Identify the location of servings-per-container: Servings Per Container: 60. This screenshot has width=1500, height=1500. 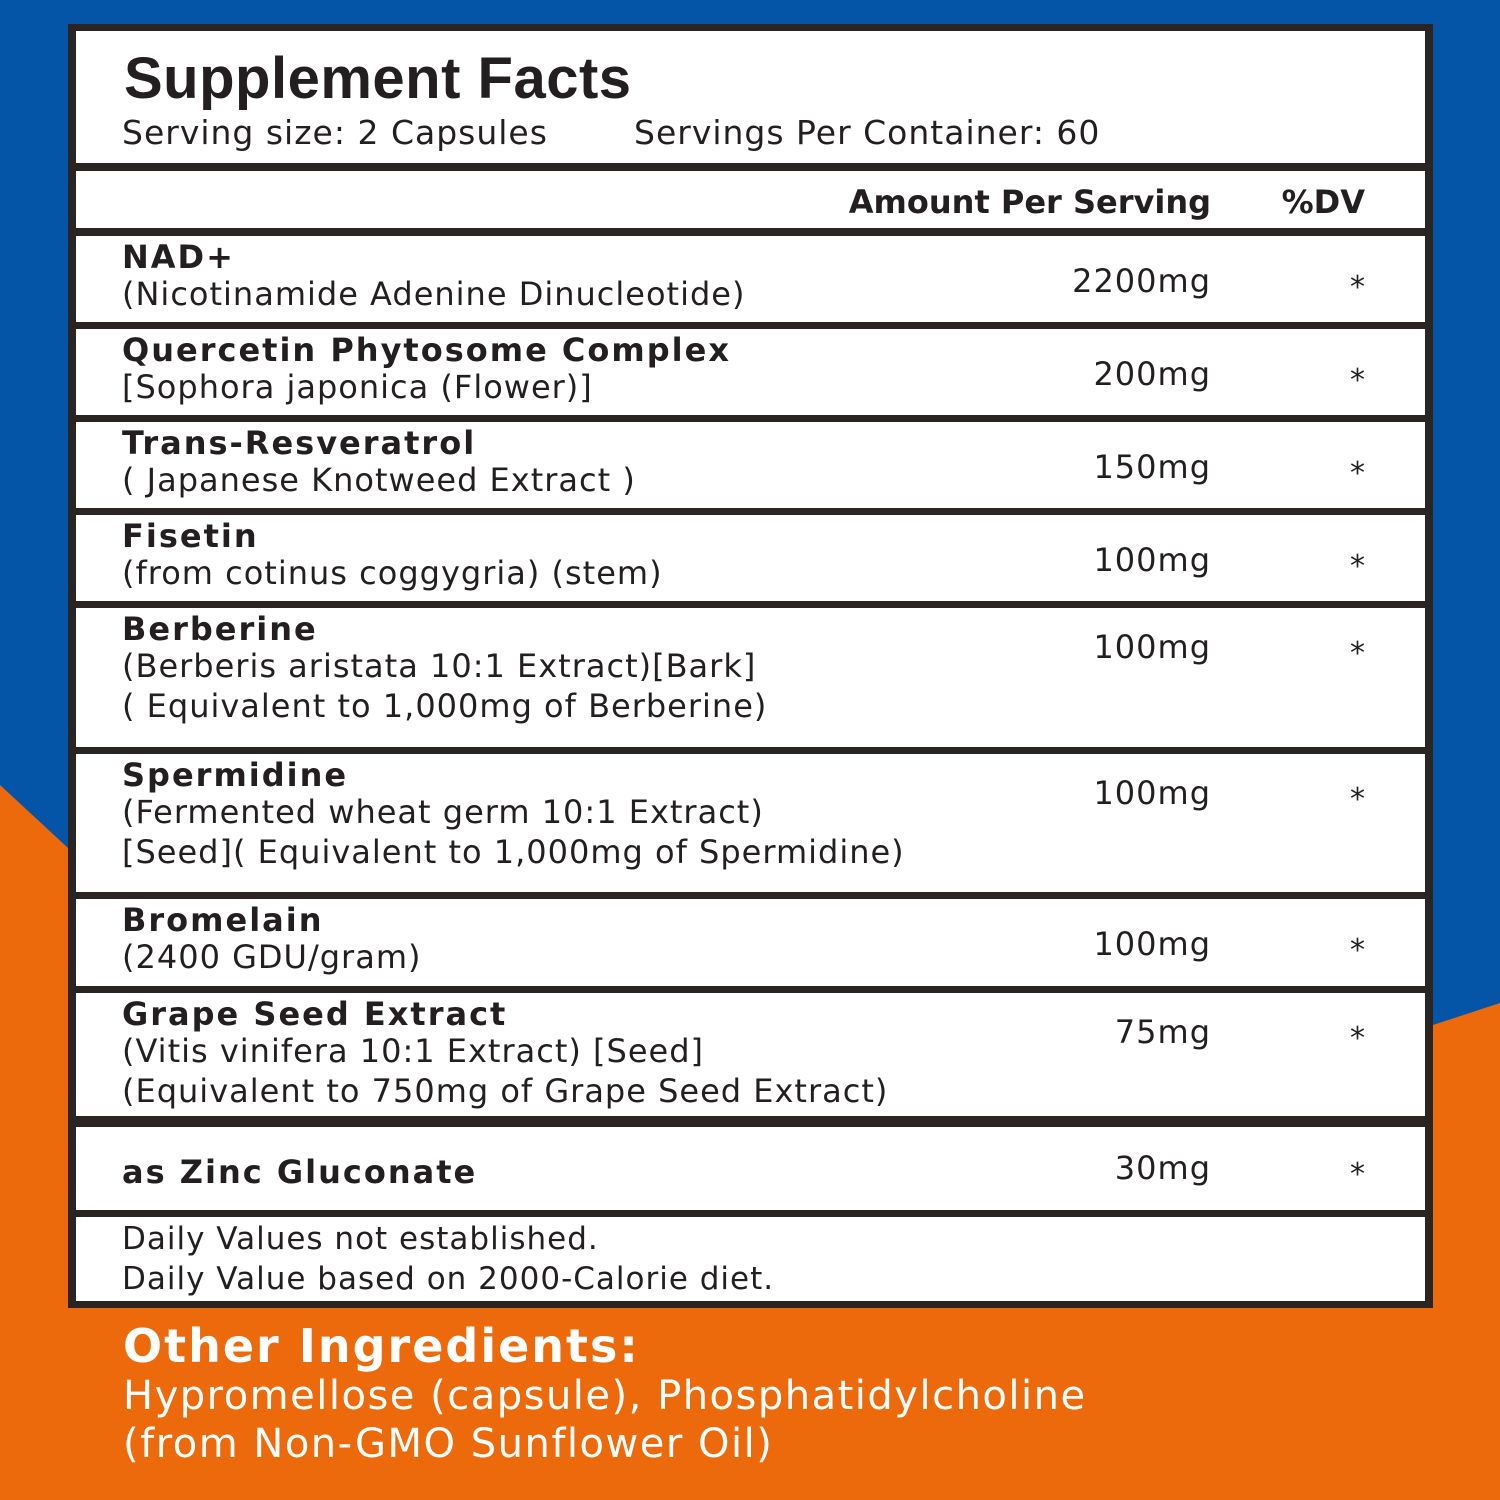
(867, 132).